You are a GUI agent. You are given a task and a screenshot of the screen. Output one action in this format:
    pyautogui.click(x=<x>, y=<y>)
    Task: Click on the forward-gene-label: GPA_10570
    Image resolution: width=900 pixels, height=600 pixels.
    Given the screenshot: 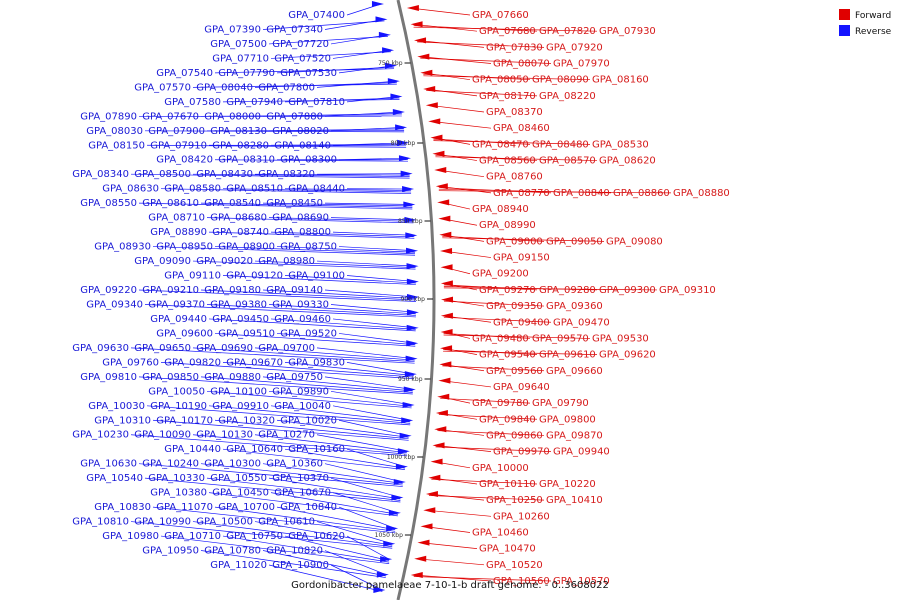 What is the action you would take?
    pyautogui.click(x=581, y=581)
    